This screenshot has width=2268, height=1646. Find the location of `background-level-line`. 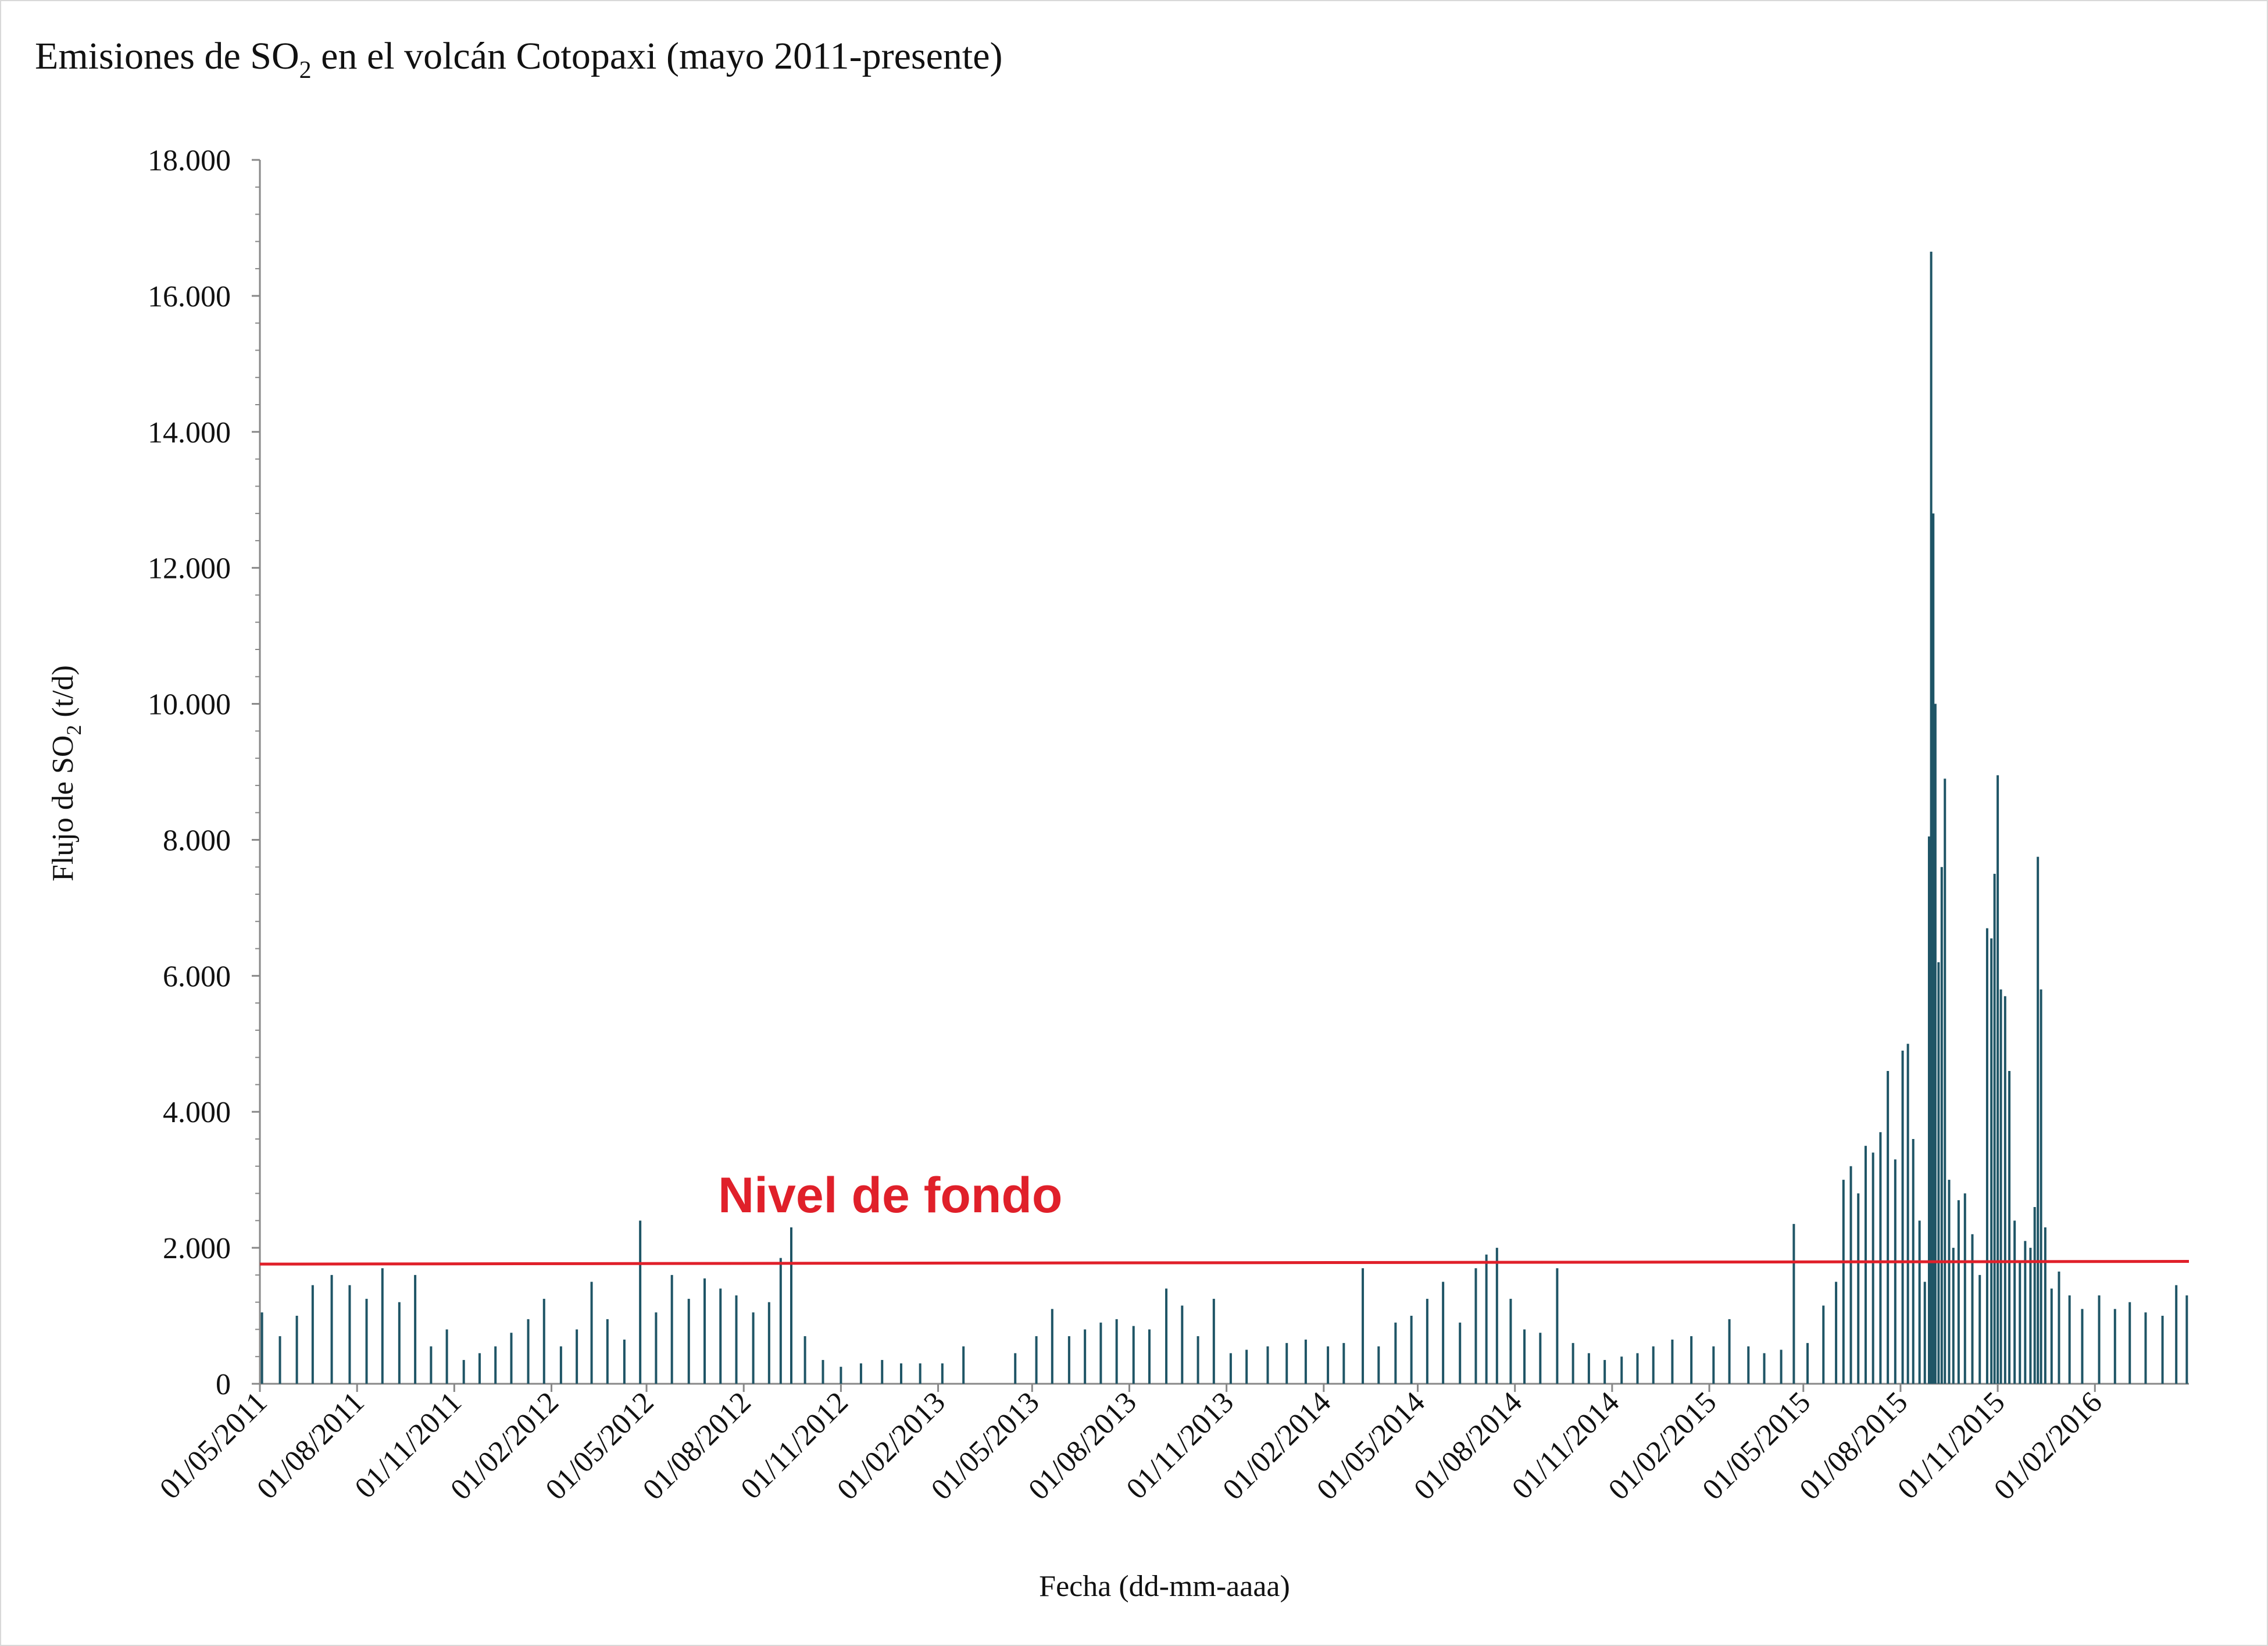

background-level-line is located at coordinates (1225, 1263).